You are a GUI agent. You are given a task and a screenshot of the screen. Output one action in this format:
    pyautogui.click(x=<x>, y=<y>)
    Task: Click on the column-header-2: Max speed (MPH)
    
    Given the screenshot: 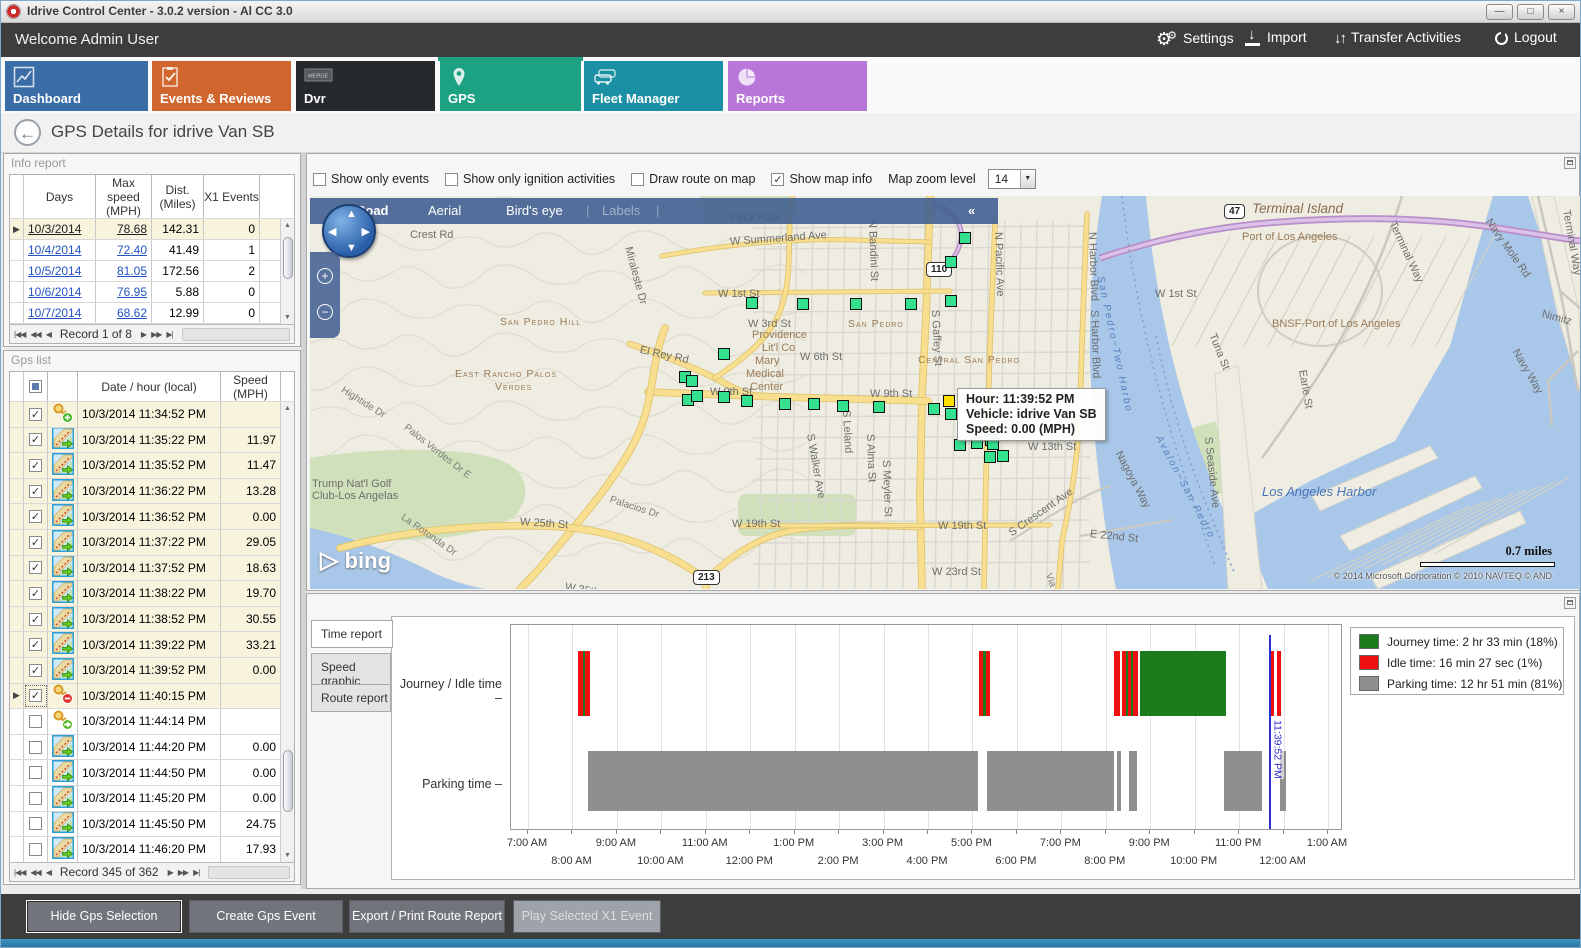 What is the action you would take?
    pyautogui.click(x=124, y=196)
    